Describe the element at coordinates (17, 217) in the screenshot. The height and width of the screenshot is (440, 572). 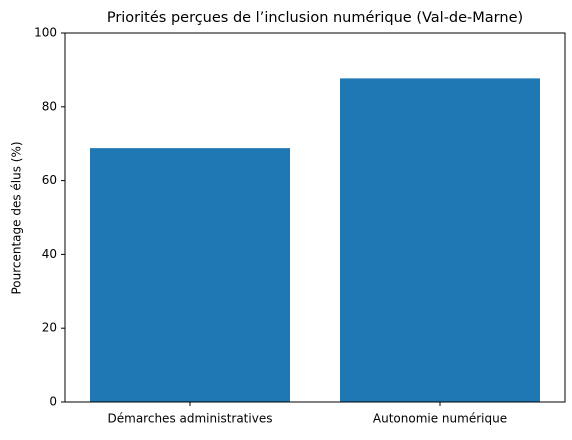
I see `y-axis-label: Pourcentage des élus (%)` at that location.